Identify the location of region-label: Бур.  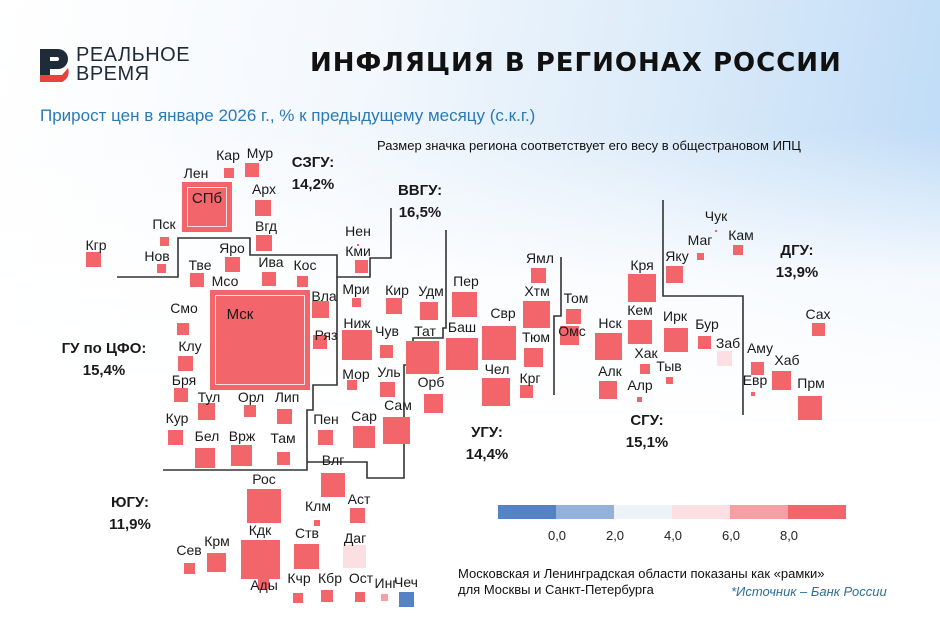
(707, 324).